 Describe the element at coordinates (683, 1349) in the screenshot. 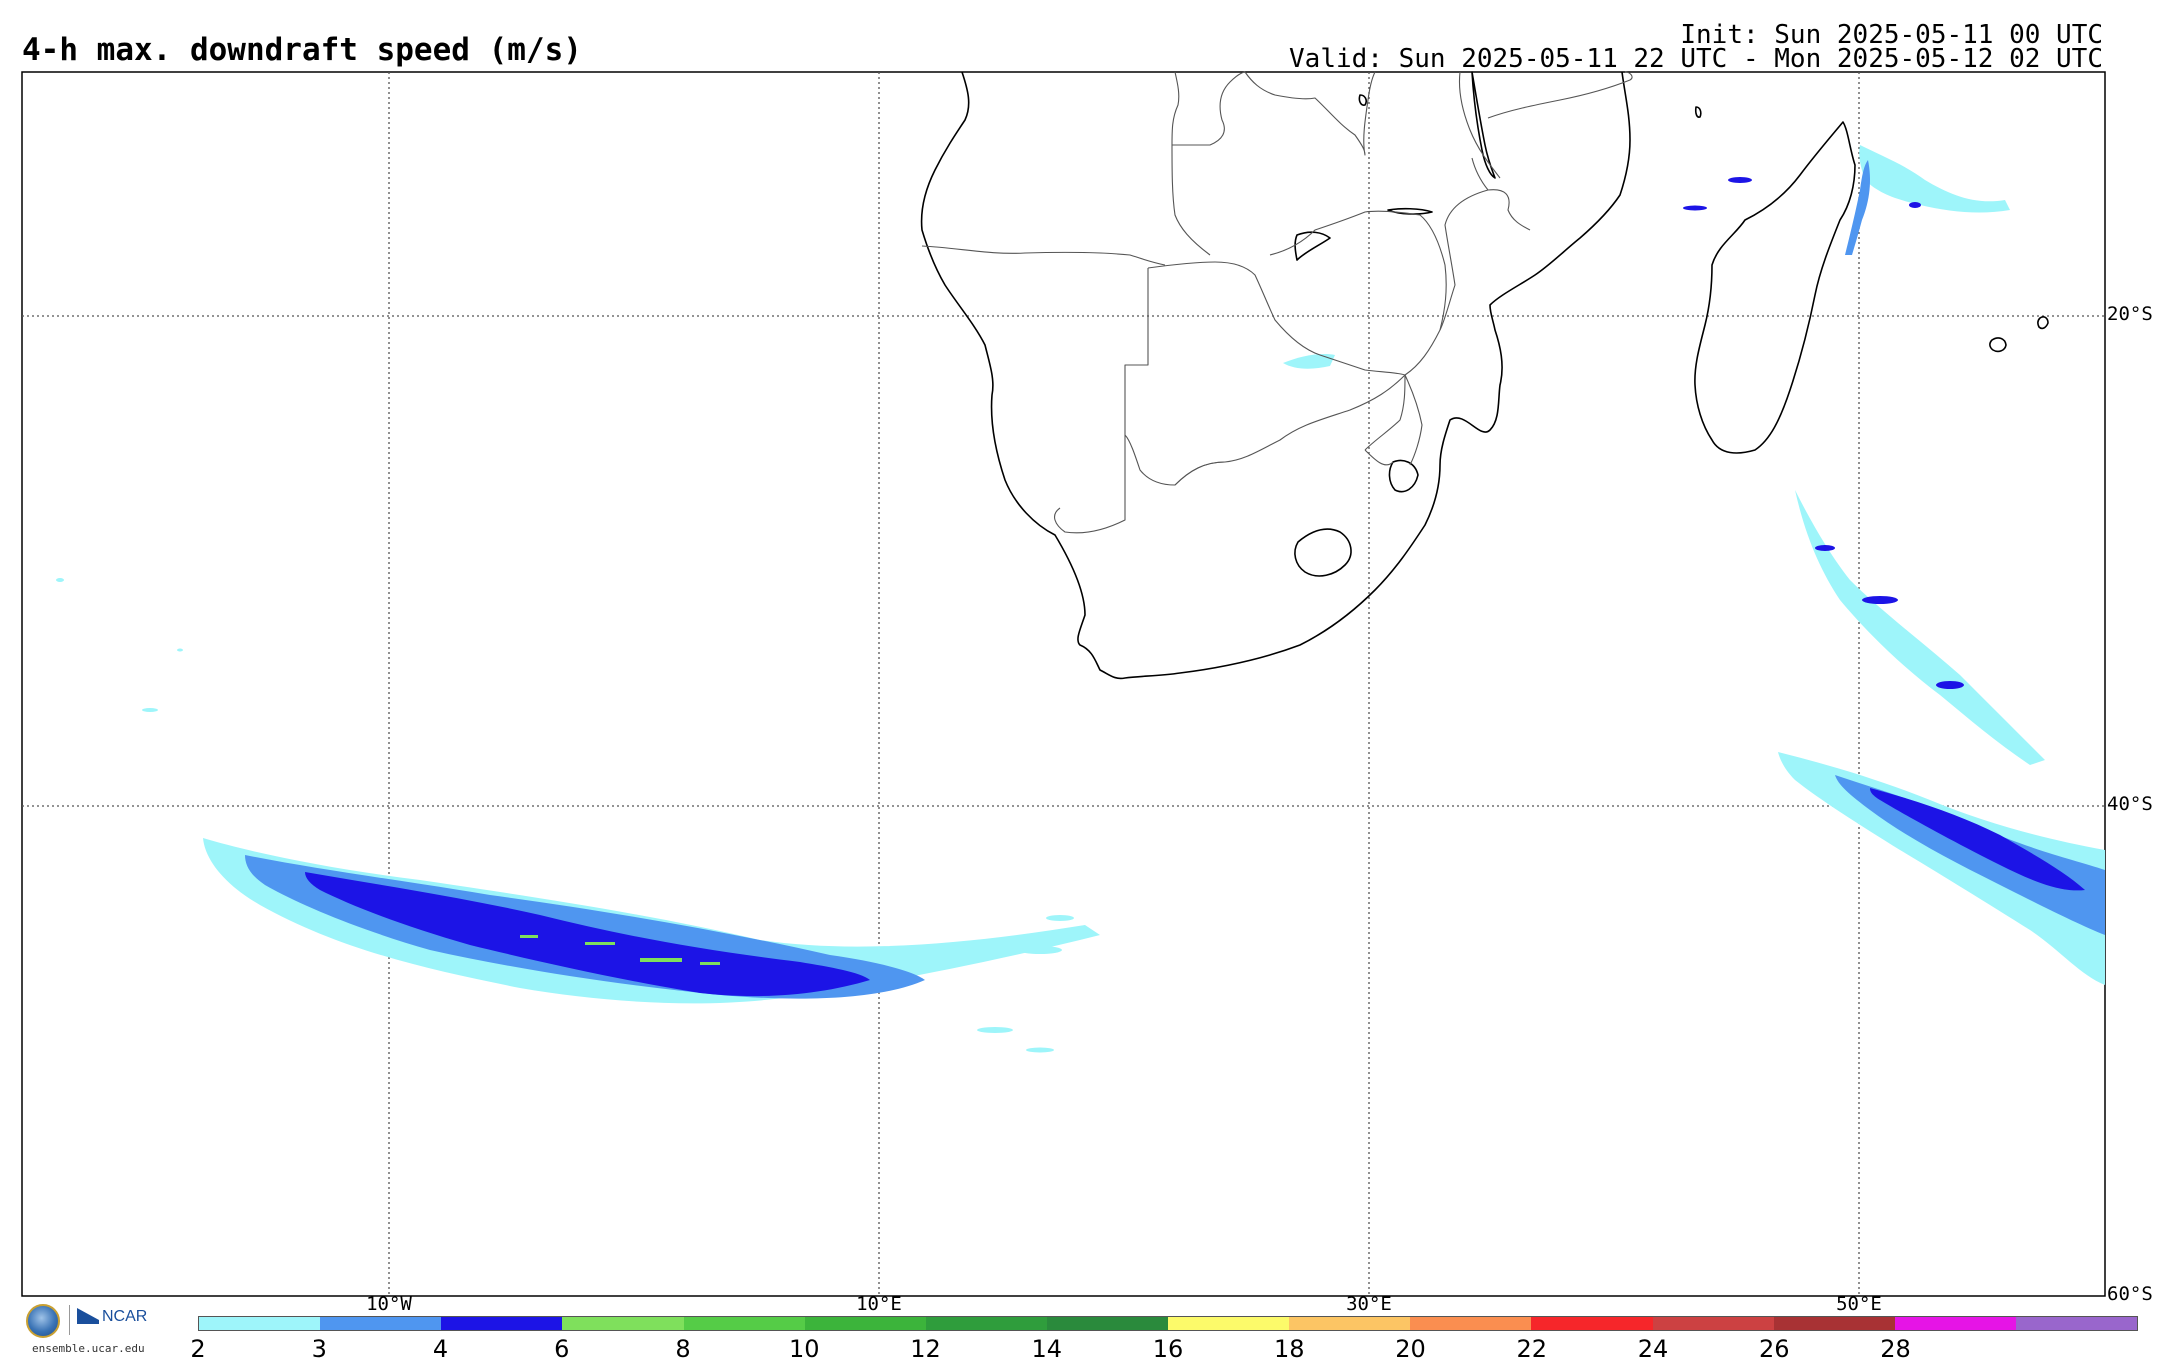

I see `colorbar-tick-label: 8` at that location.